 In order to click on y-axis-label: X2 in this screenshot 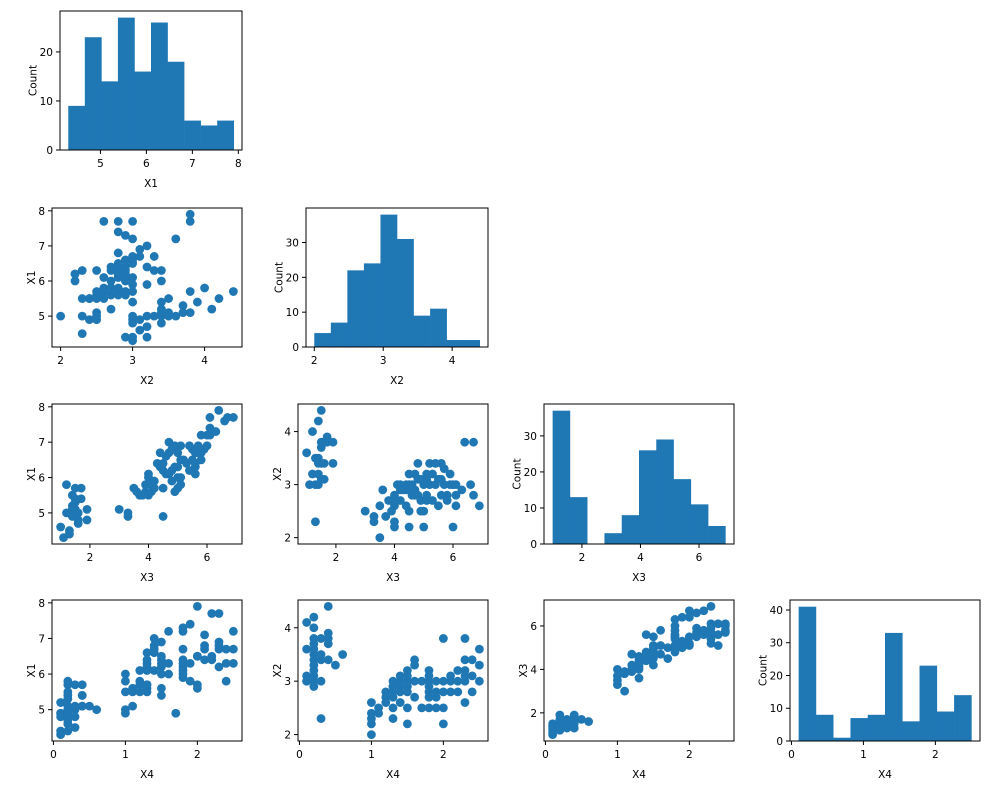, I will do `click(278, 474)`.